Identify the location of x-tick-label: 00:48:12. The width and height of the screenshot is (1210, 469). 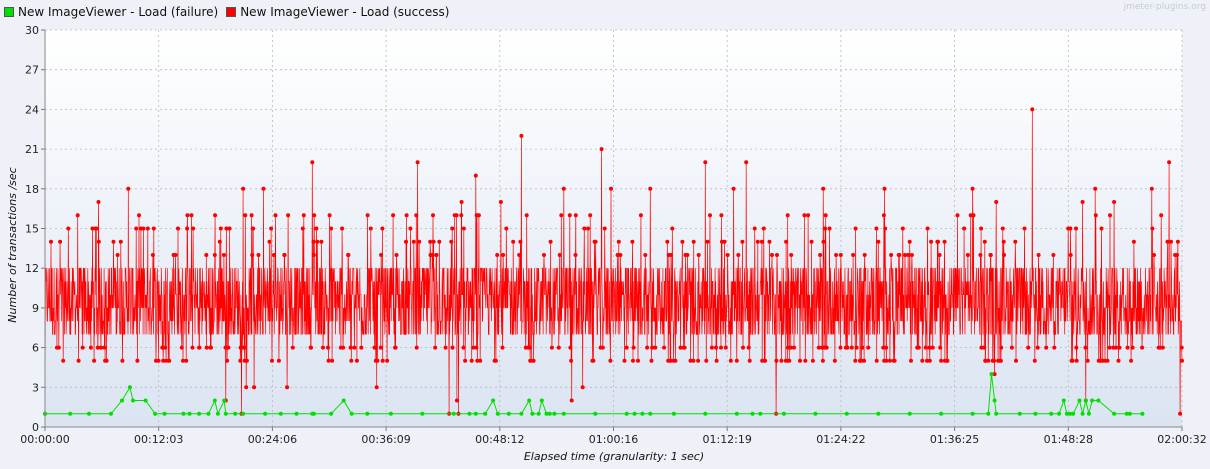
(499, 439).